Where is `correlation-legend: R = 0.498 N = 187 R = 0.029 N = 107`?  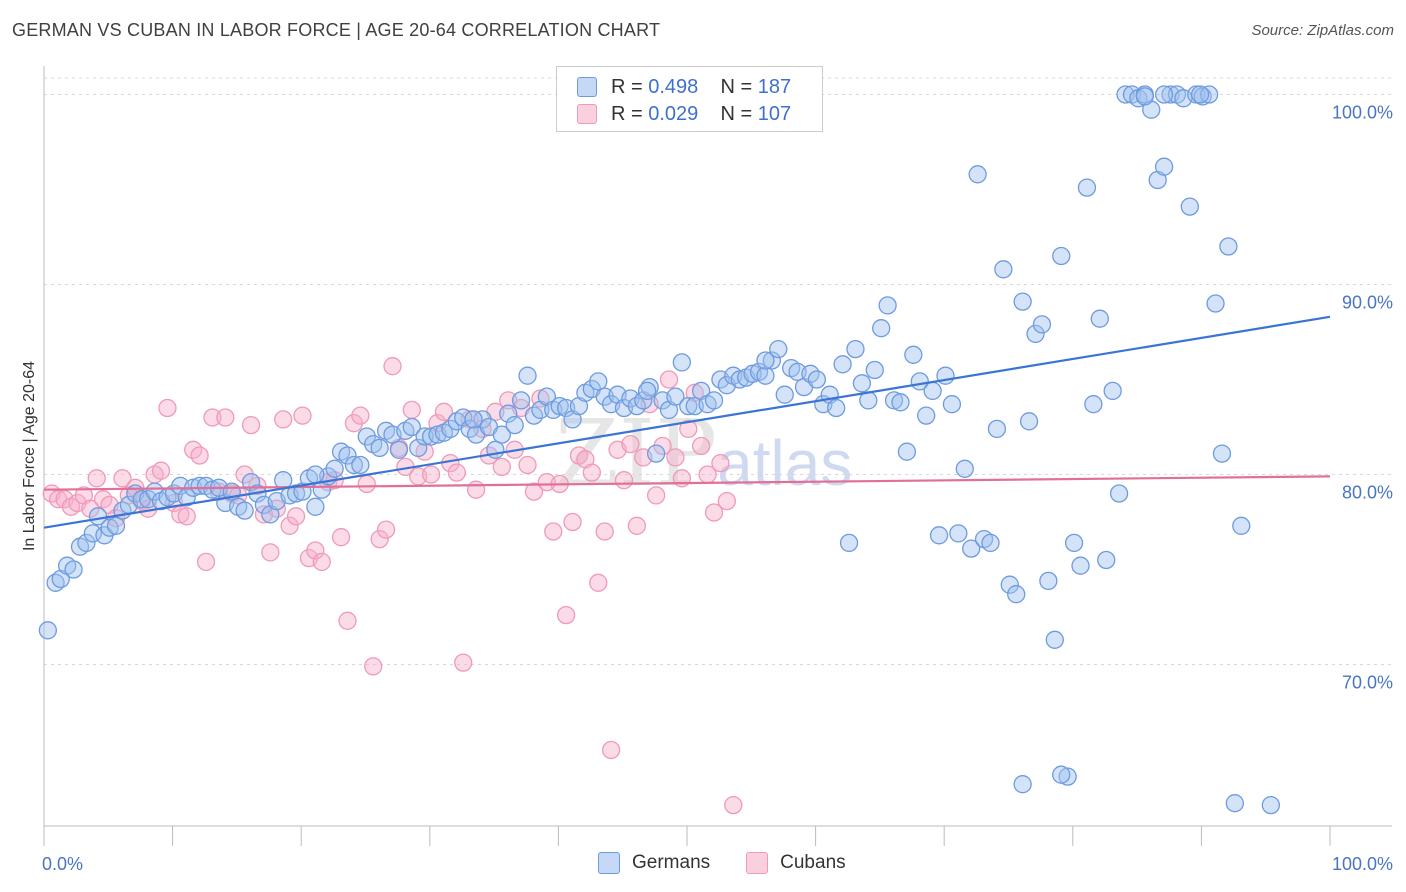
correlation-legend: R = 0.498 N = 187 R = 0.029 N = 107 is located at coordinates (689, 99).